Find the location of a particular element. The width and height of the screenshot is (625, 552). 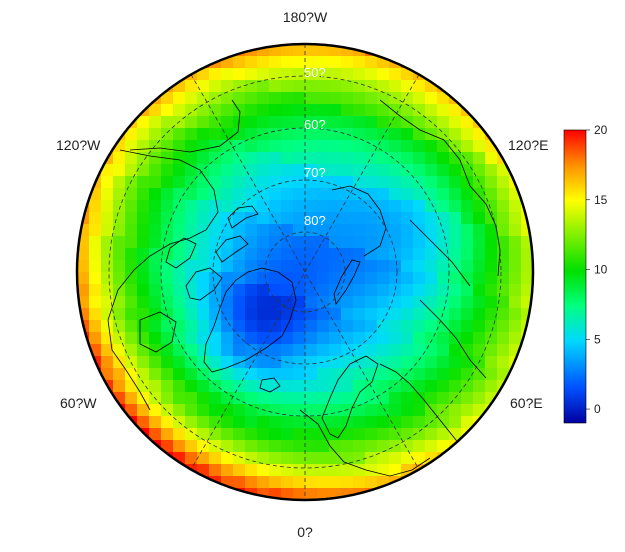

lon-label-upper-right: 120?E is located at coordinates (528, 145).